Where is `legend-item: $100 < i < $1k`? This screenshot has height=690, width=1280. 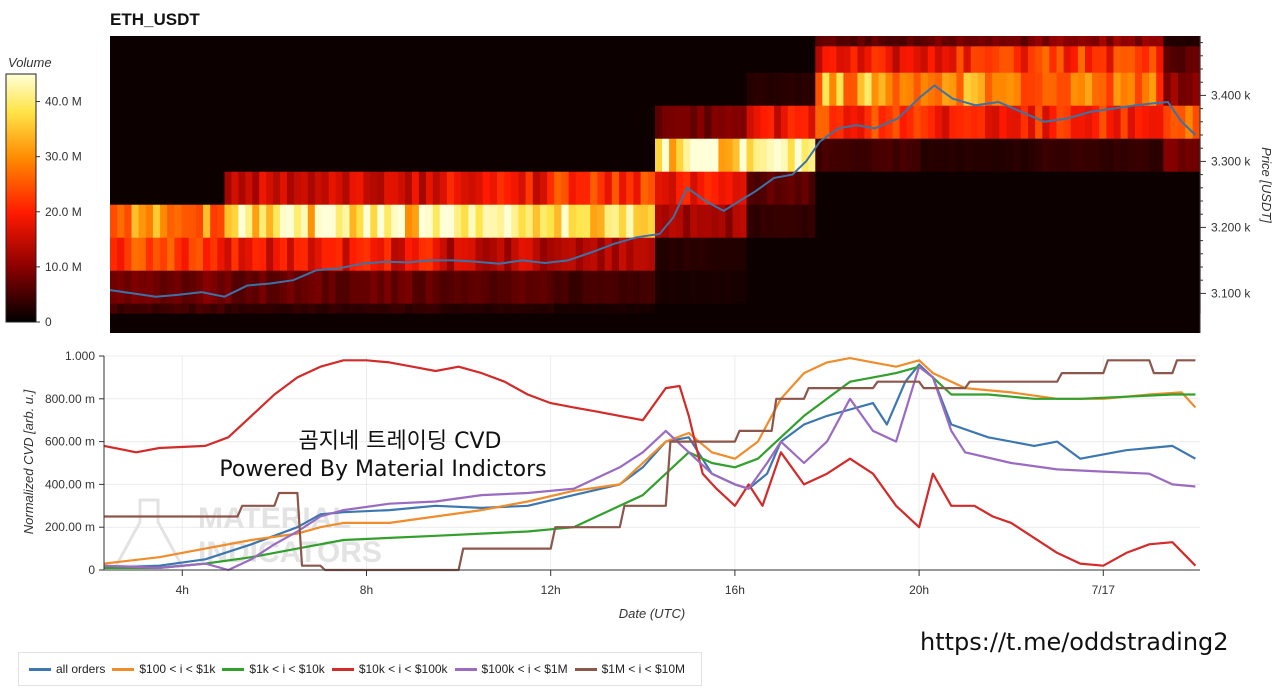 legend-item: $100 < i < $1k is located at coordinates (163, 669).